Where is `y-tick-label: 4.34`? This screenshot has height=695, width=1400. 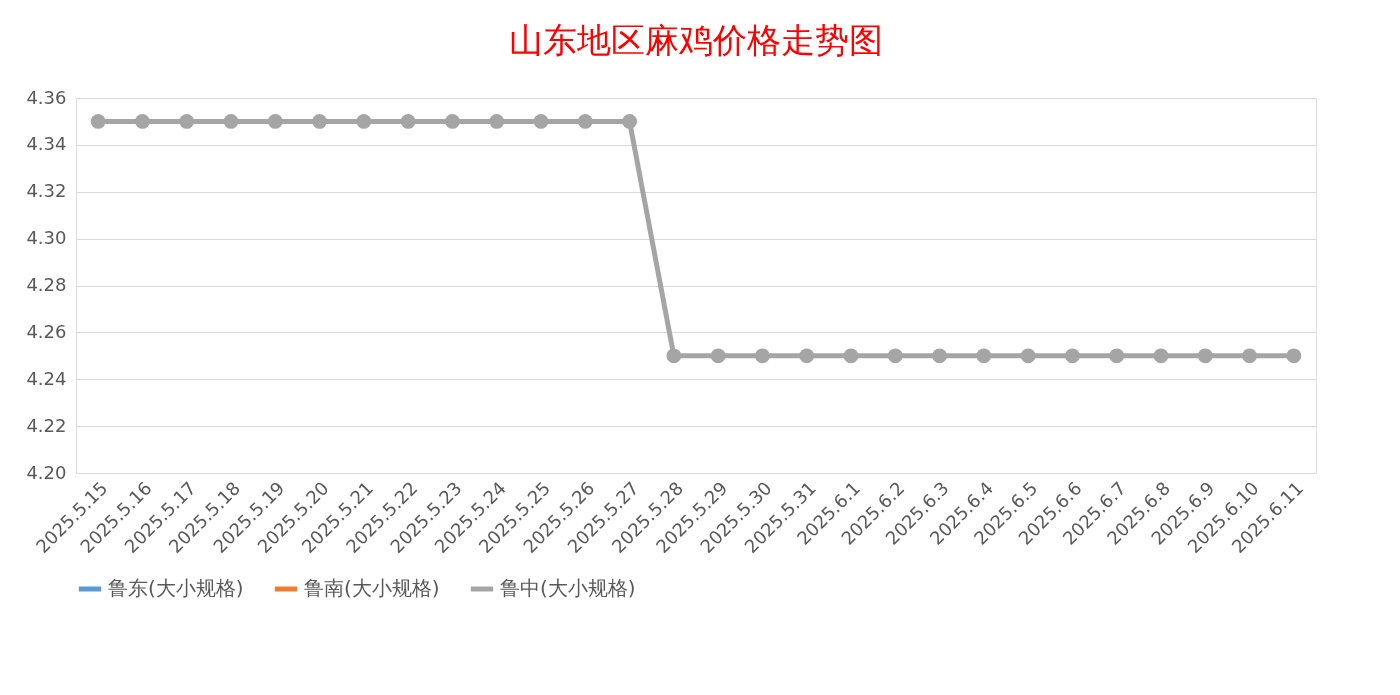 y-tick-label: 4.34 is located at coordinates (46, 144).